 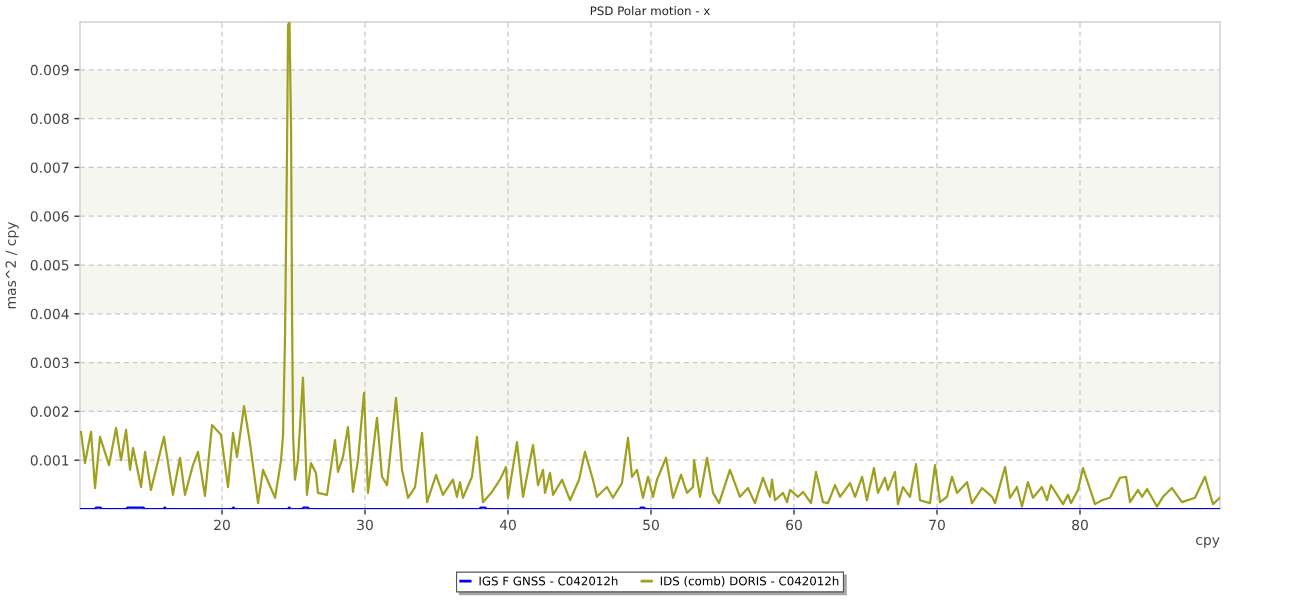 I want to click on y-tick-label: 0.003, so click(x=49, y=363).